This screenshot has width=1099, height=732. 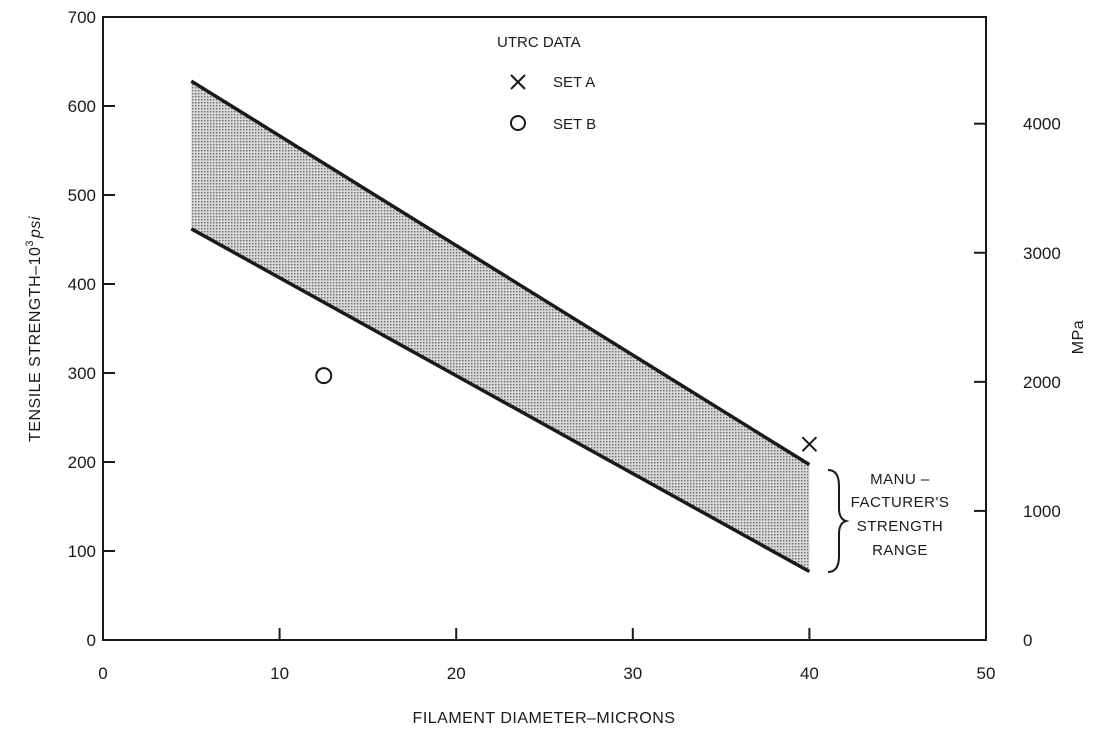 I want to click on x-tick-label: 50, so click(x=986, y=673).